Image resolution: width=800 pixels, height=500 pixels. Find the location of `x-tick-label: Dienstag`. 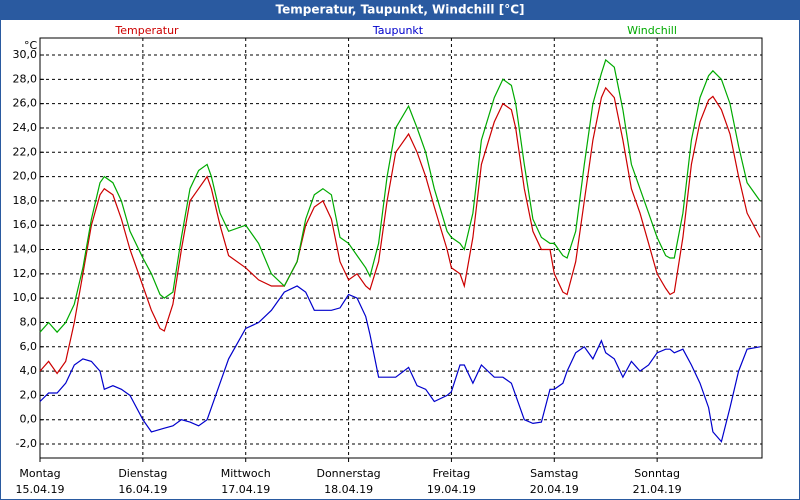

x-tick-label: Dienstag is located at coordinates (142, 473).